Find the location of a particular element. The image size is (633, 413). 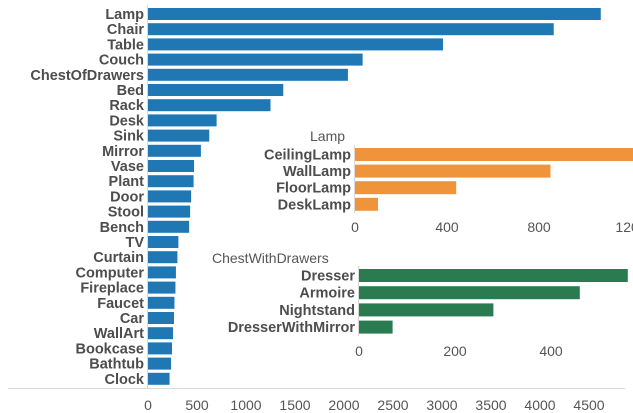

x-tick-label: 4000 is located at coordinates (539, 405).